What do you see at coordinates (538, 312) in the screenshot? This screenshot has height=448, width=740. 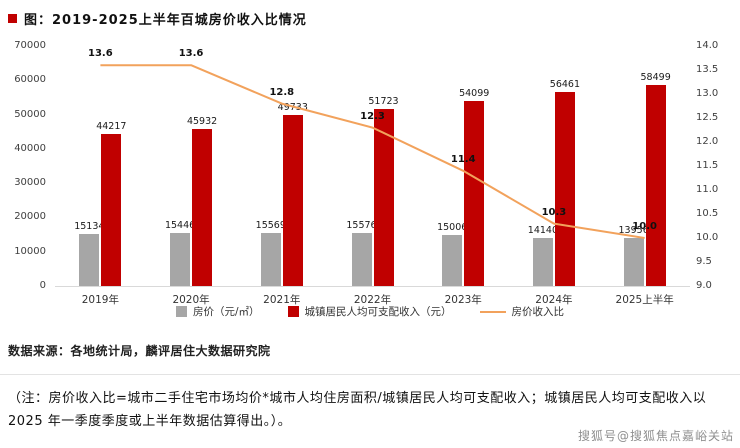 I see `legend-label: 房价收入比` at bounding box center [538, 312].